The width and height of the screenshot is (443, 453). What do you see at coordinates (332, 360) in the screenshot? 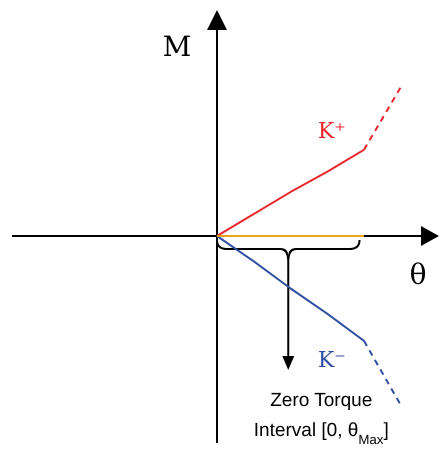
I see `series-label: K⁻` at bounding box center [332, 360].